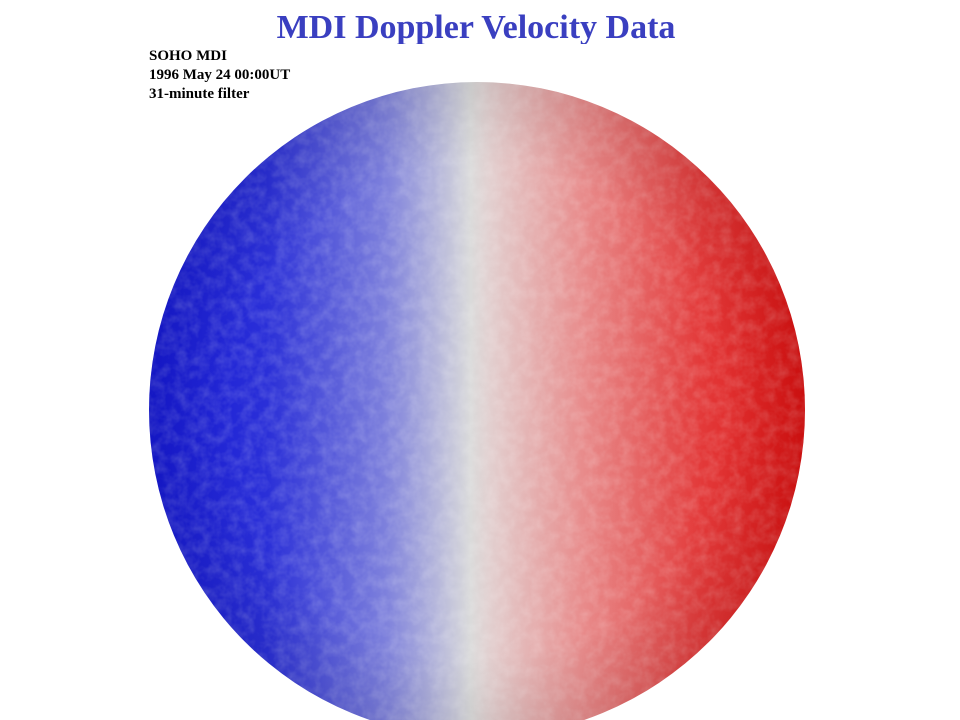 This screenshot has height=720, width=960. I want to click on slide-title: MDI Doppler Velocity Data, so click(476, 27).